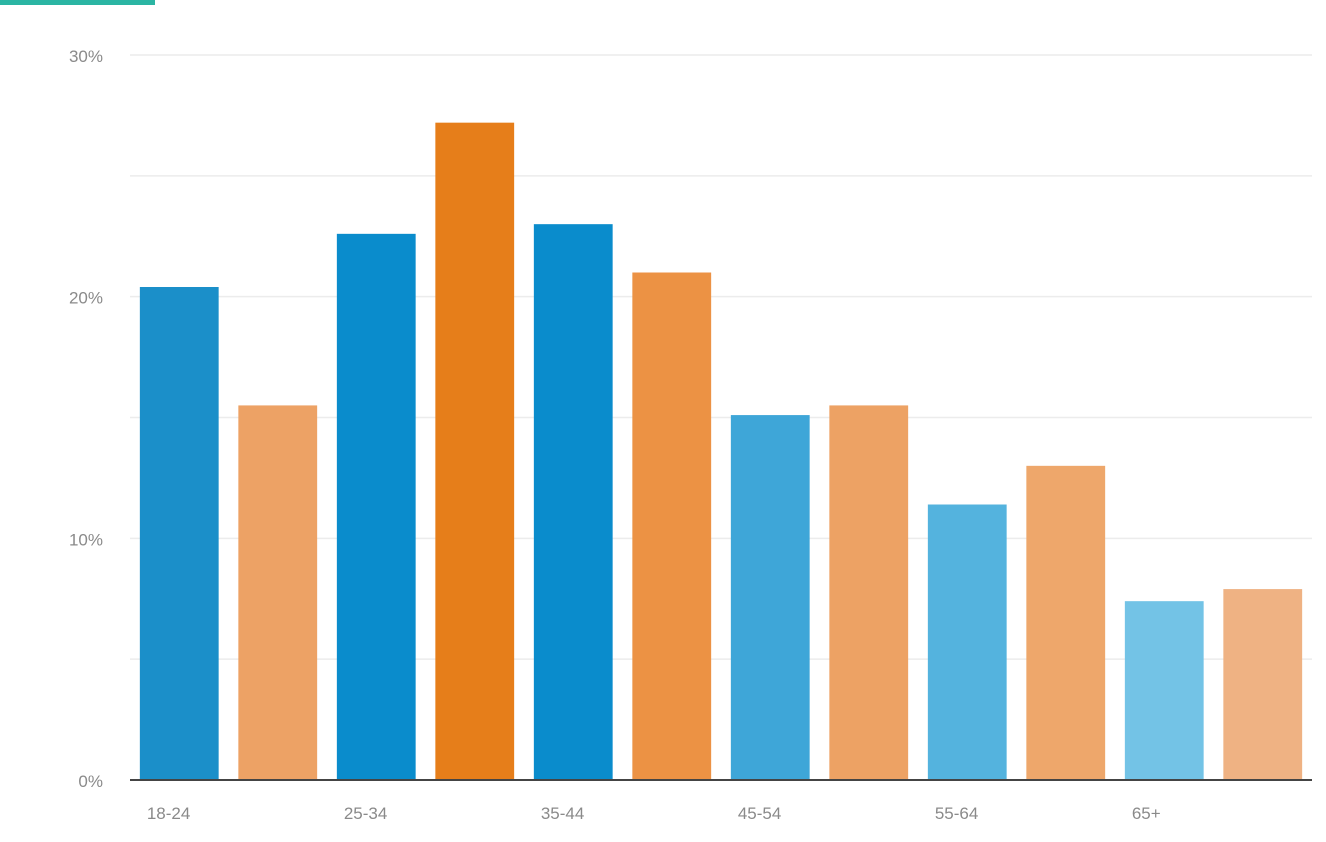 Image resolution: width=1326 pixels, height=842 pixels. Describe the element at coordinates (654, 813) in the screenshot. I see `x-axis-ticks: 18-24 25-34 35-44 45-54 55-64 65+` at that location.